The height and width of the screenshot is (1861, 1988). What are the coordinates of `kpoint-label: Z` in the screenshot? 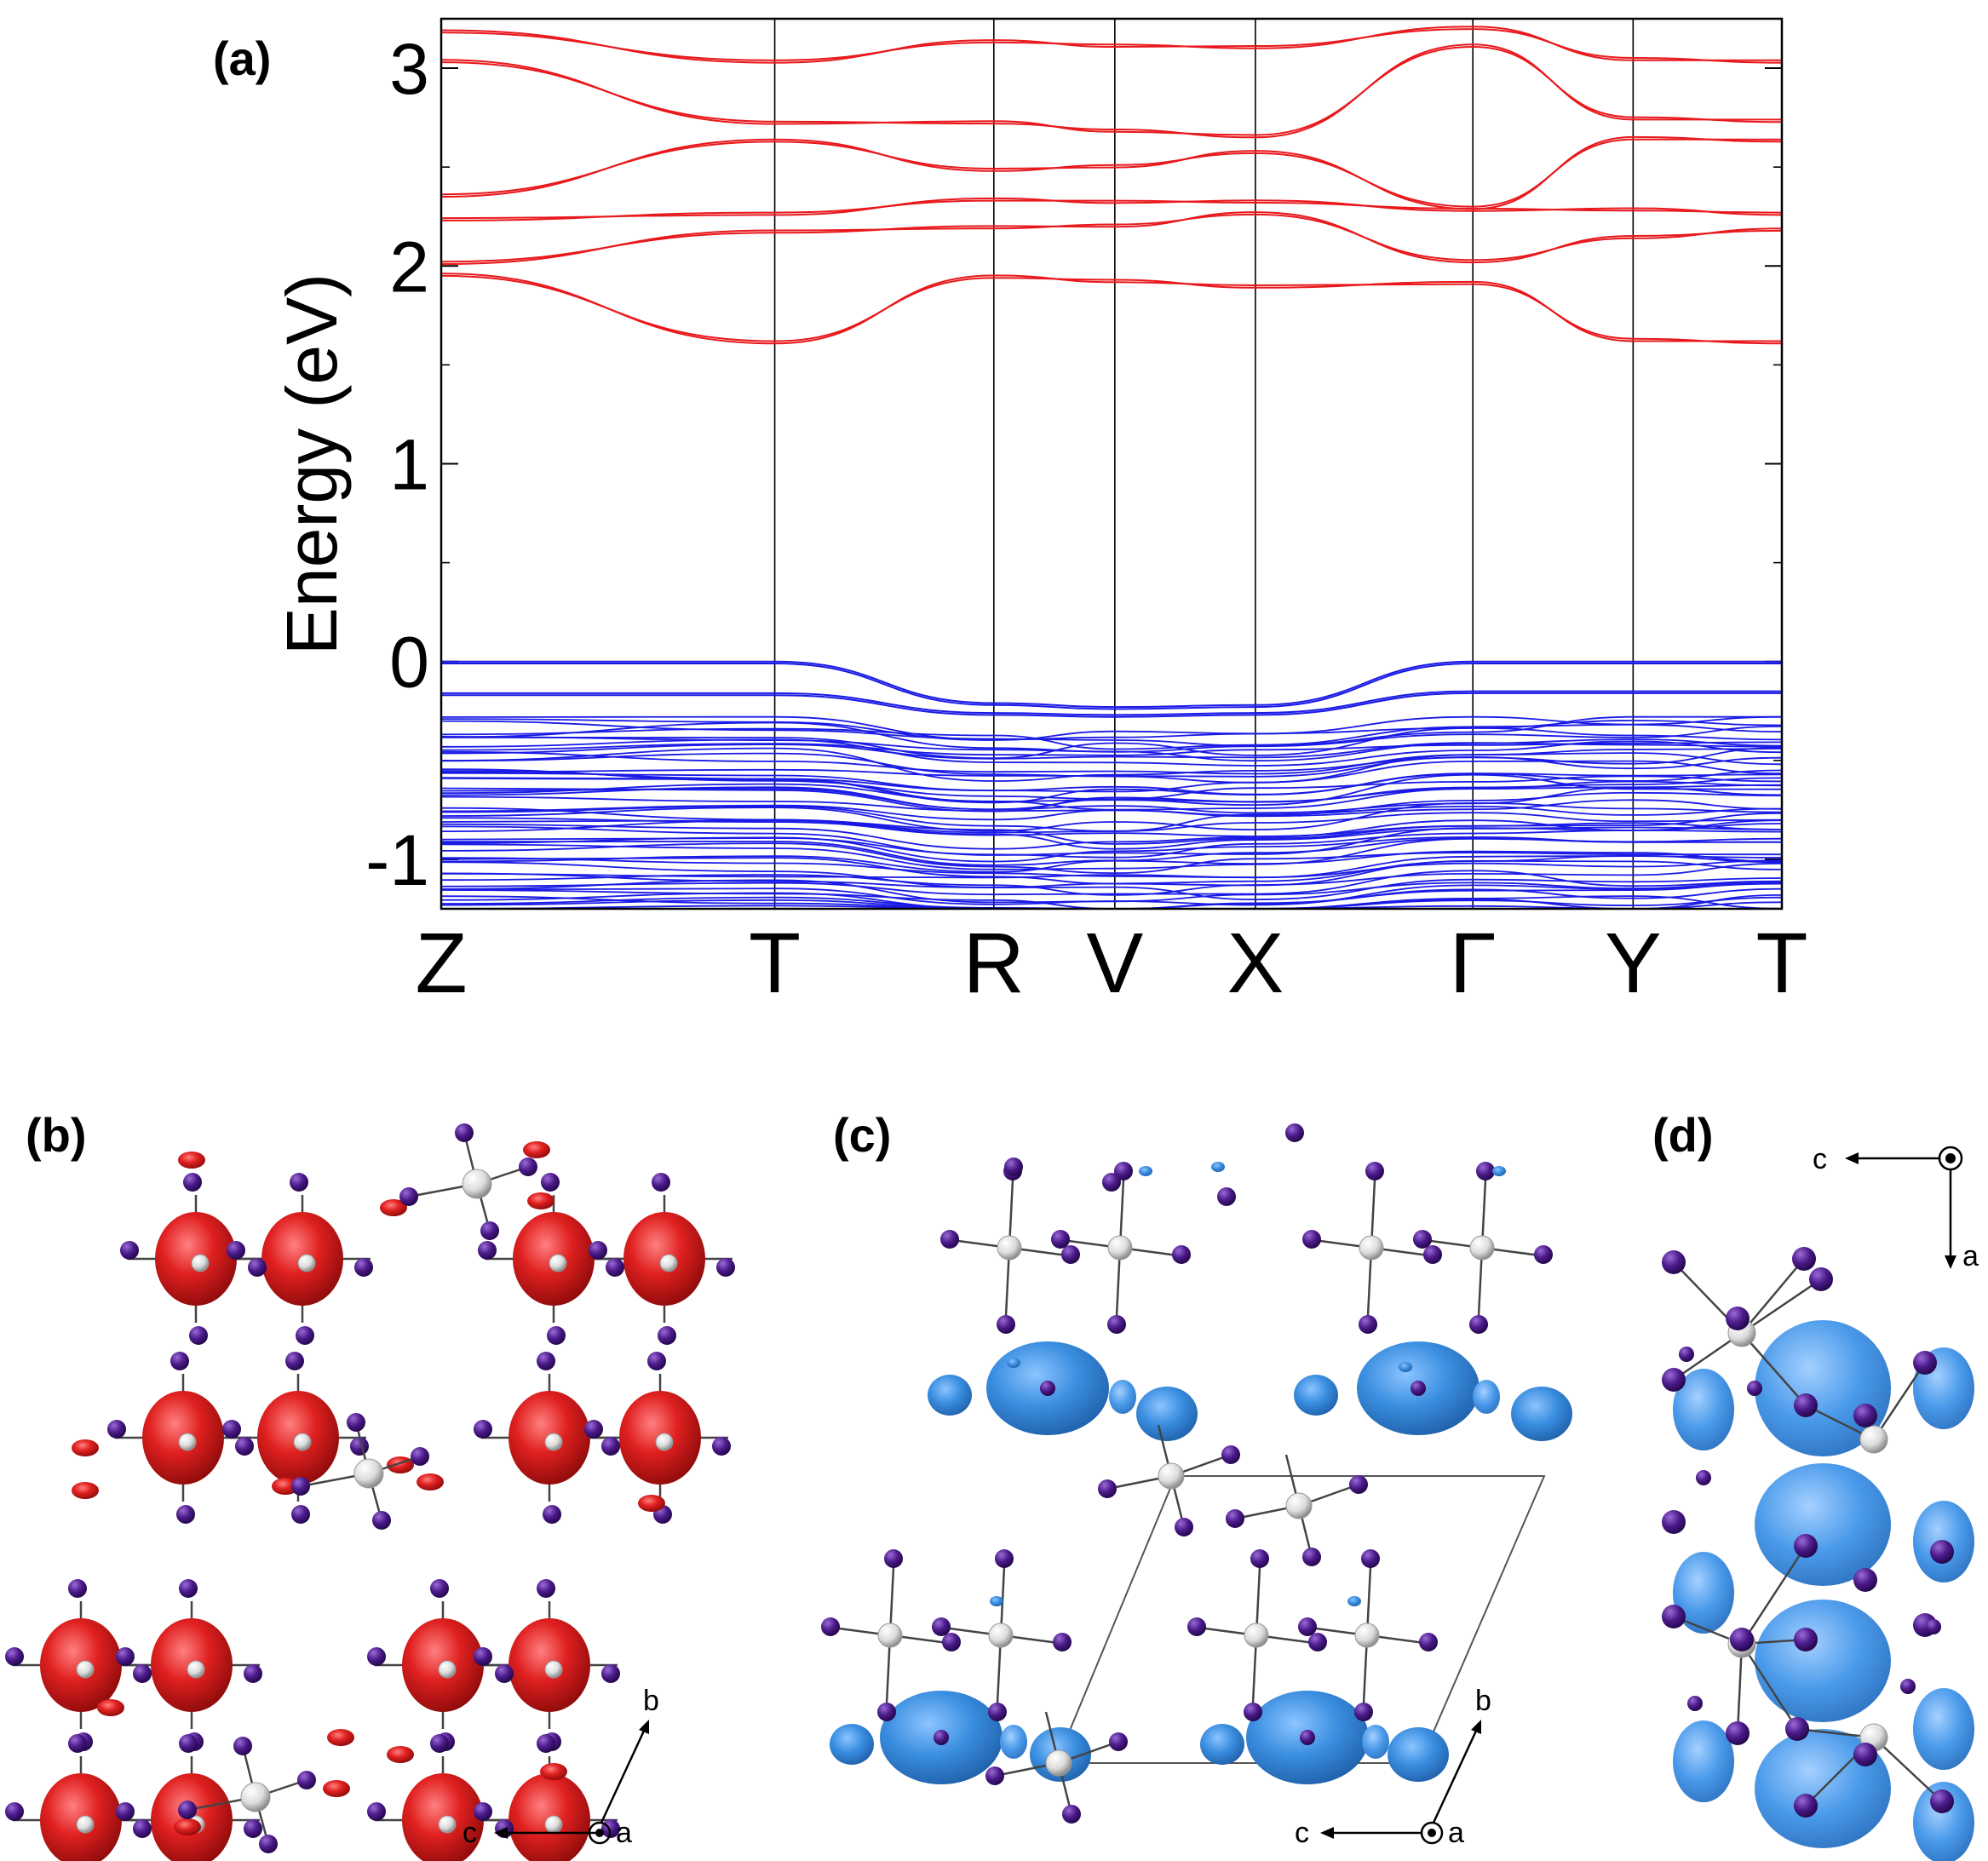 It's located at (441, 963).